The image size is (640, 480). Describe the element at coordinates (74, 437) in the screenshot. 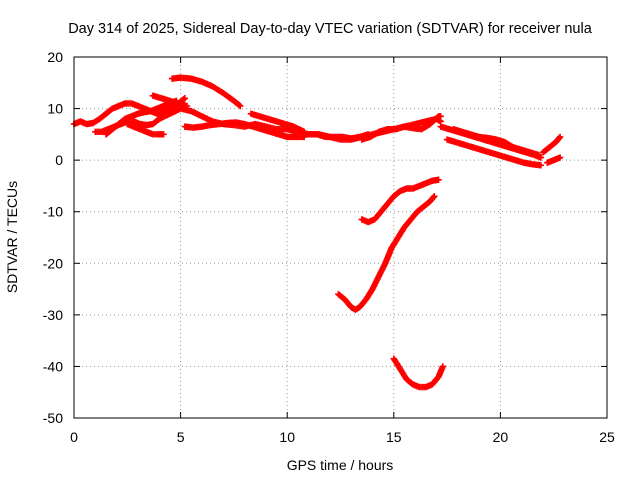

I see `x-tick-label: 0` at that location.